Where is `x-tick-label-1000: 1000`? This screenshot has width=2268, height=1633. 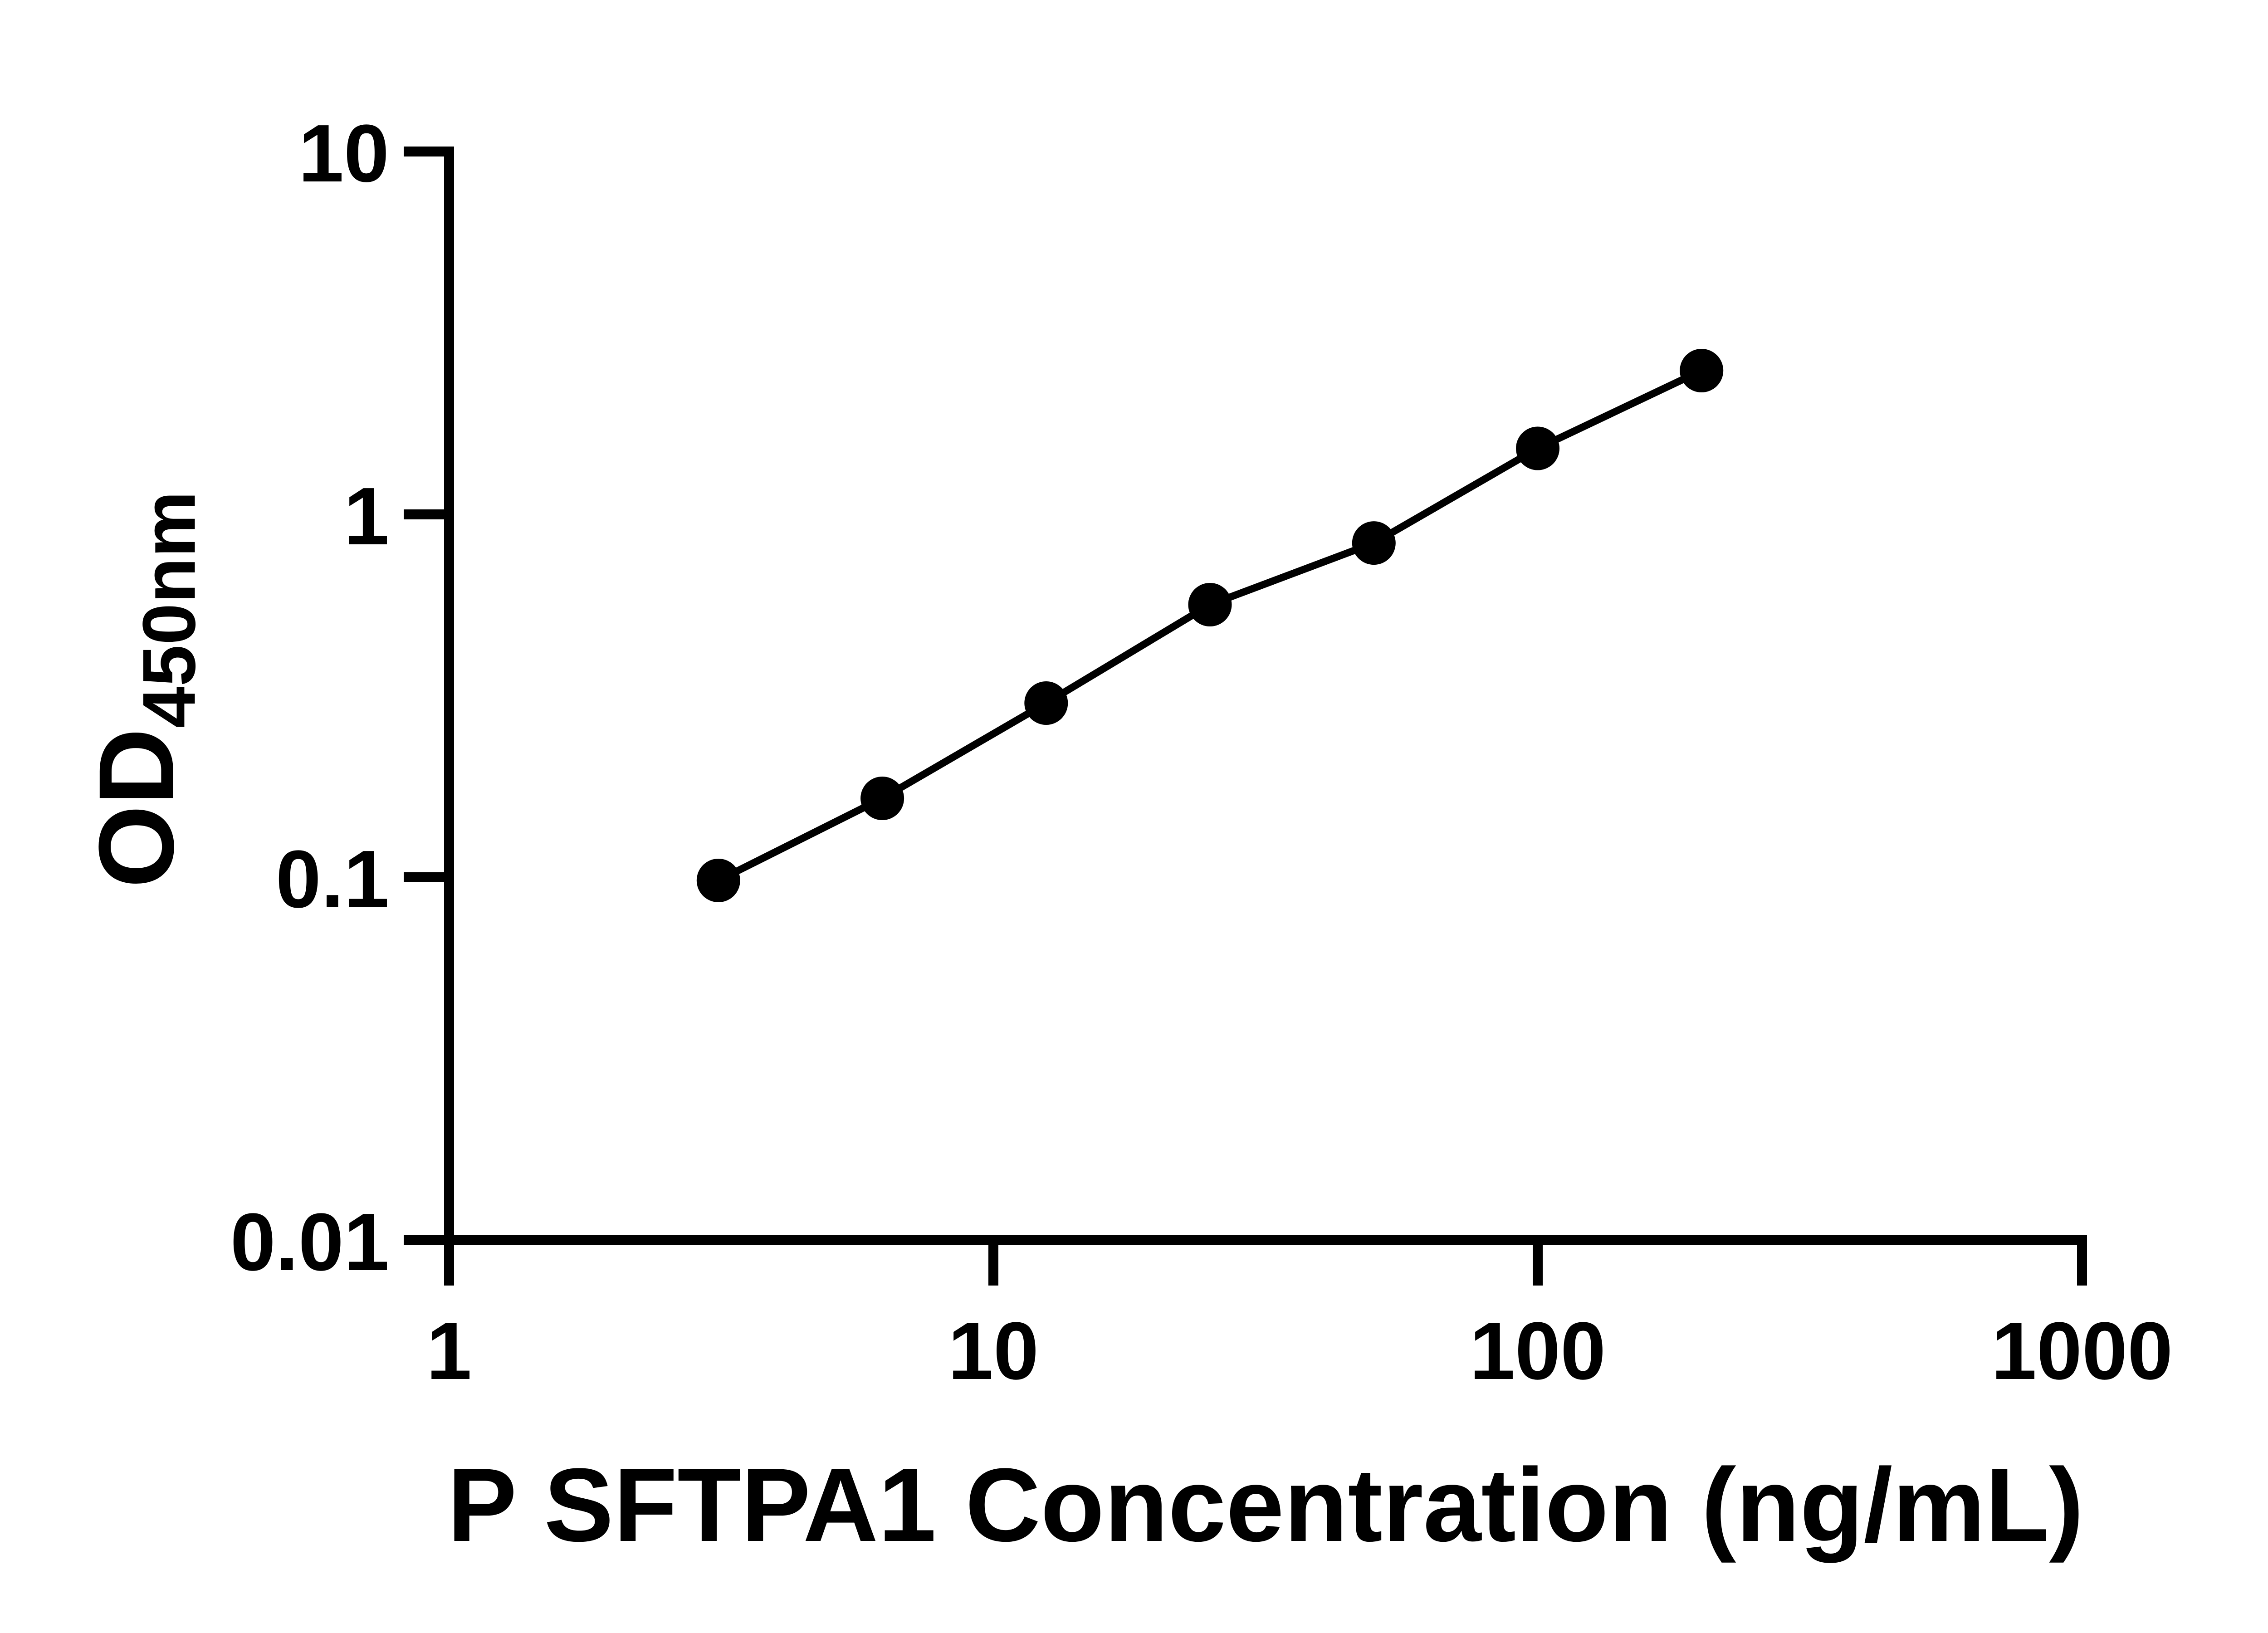
x-tick-label-1000: 1000 is located at coordinates (2082, 1351).